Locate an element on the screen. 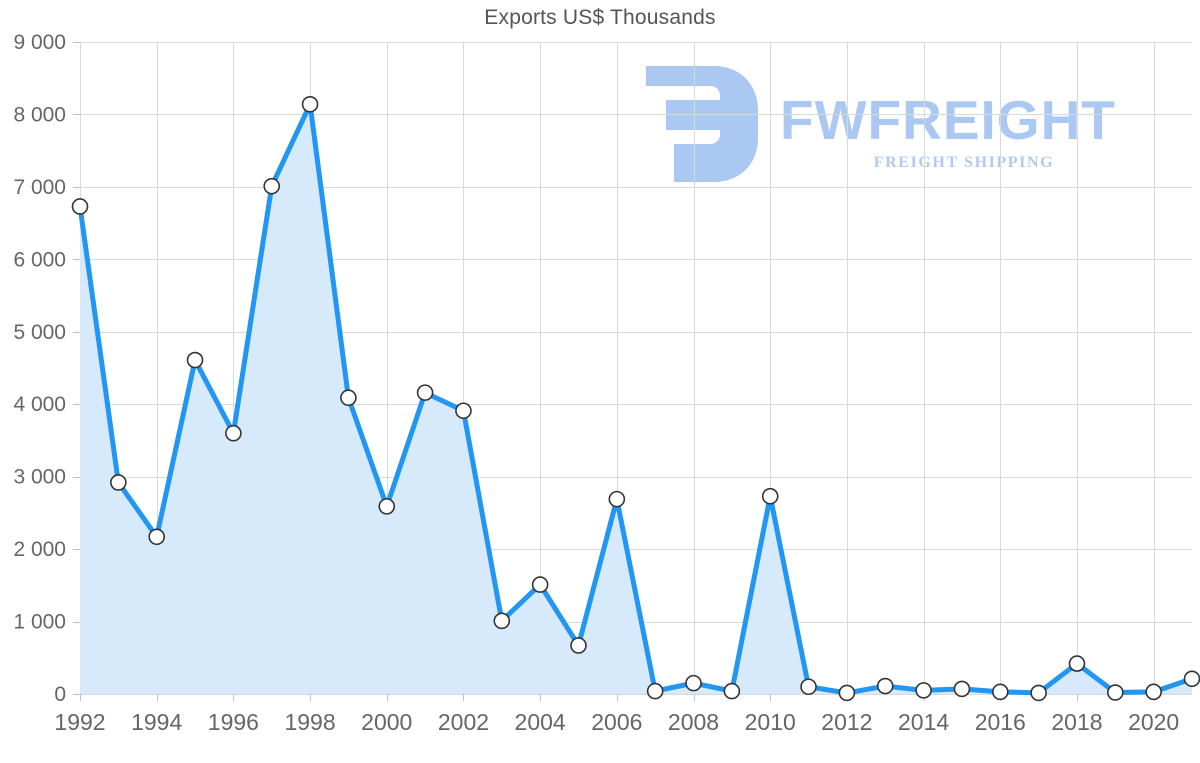 This screenshot has width=1200, height=763. chart-title: Exports US$ Thousands is located at coordinates (600, 17).